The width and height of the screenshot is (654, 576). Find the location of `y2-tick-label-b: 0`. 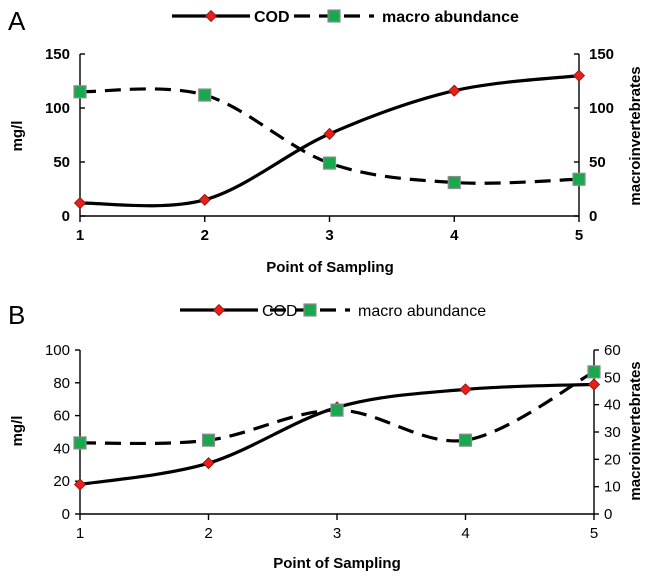

y2-tick-label-b: 0 is located at coordinates (608, 514).